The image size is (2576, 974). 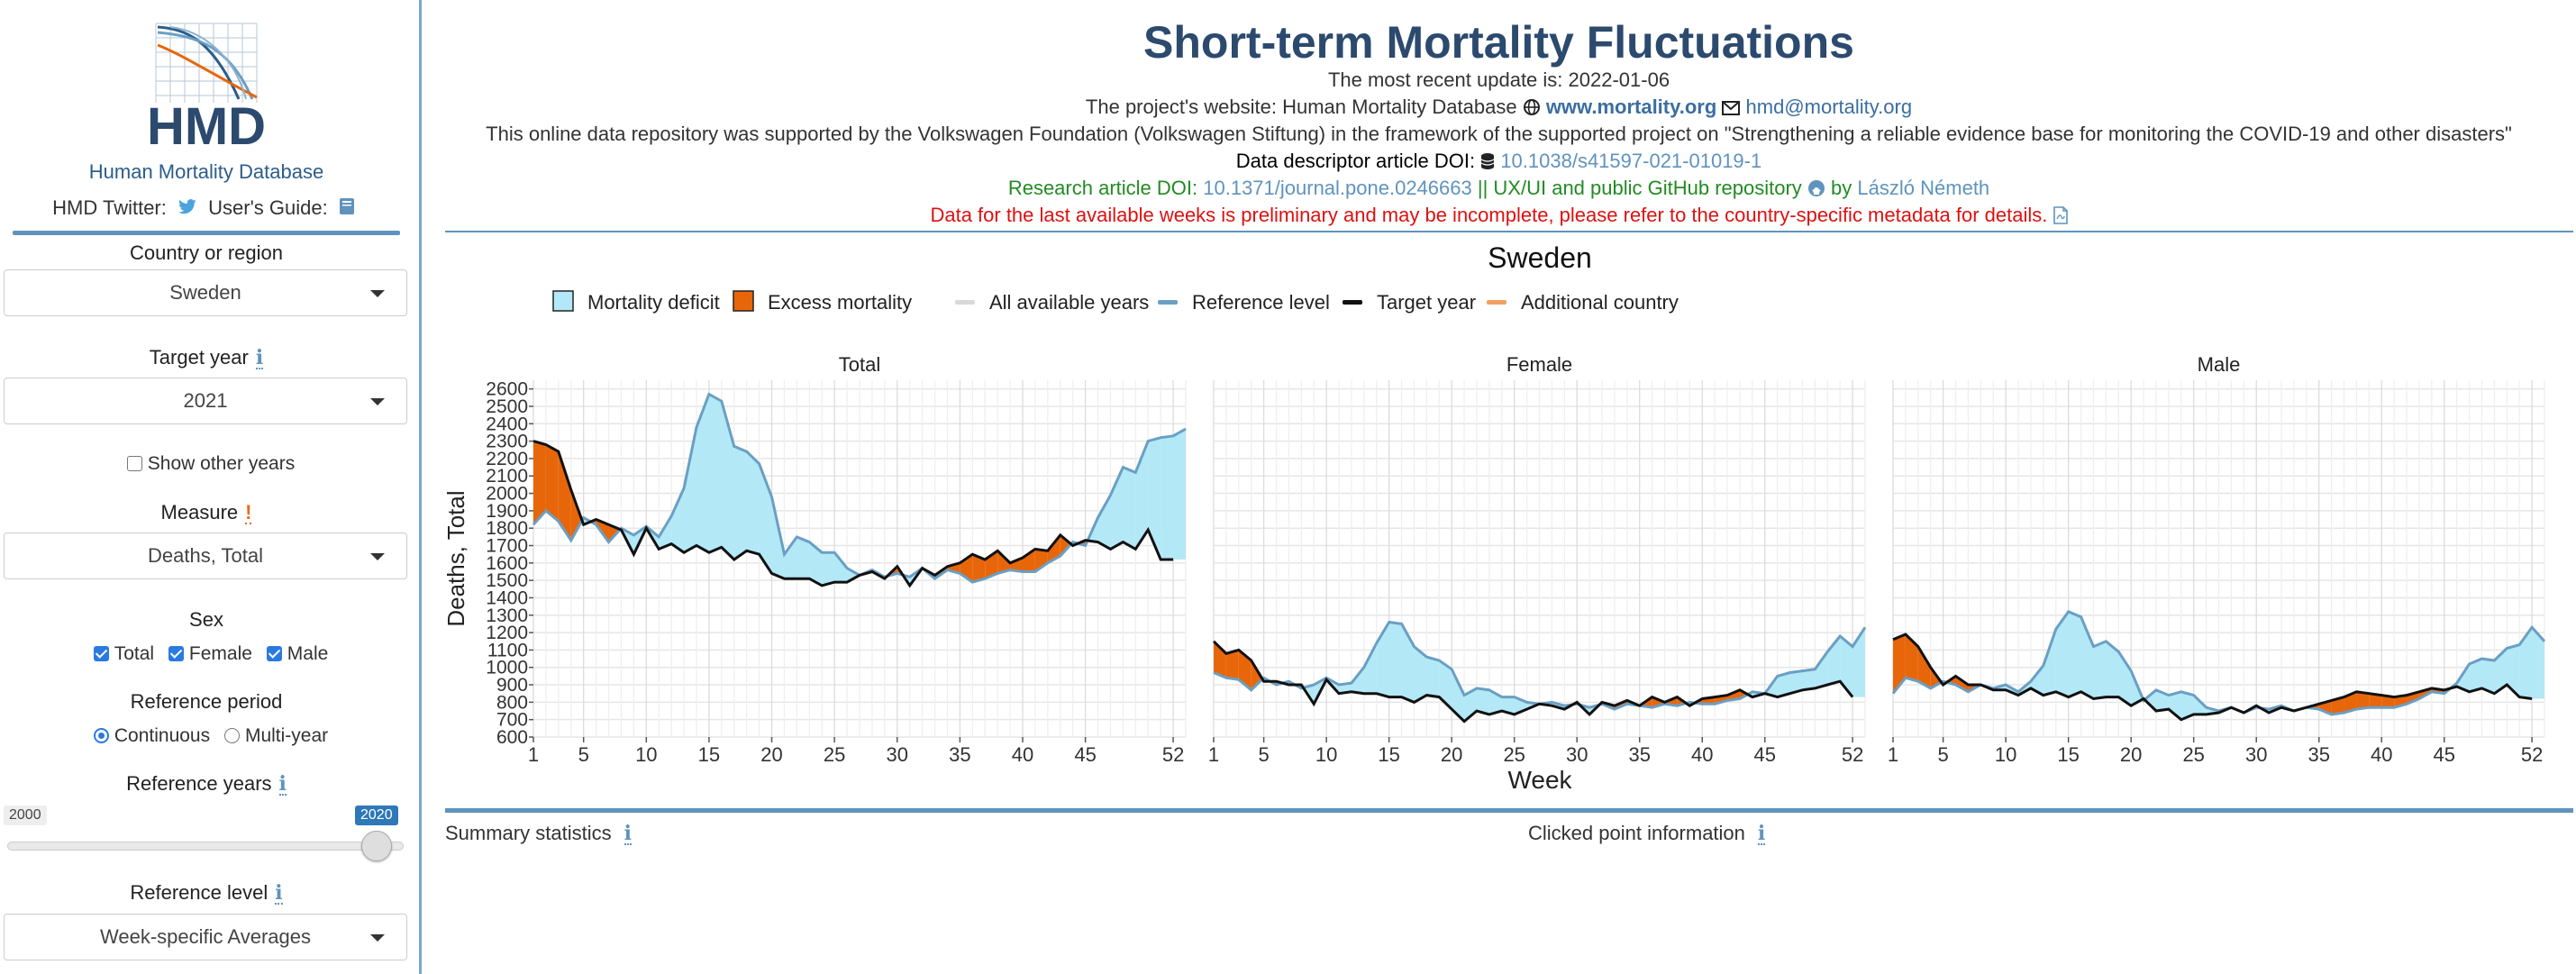 I want to click on hmd-logo: HMD, so click(x=206, y=88).